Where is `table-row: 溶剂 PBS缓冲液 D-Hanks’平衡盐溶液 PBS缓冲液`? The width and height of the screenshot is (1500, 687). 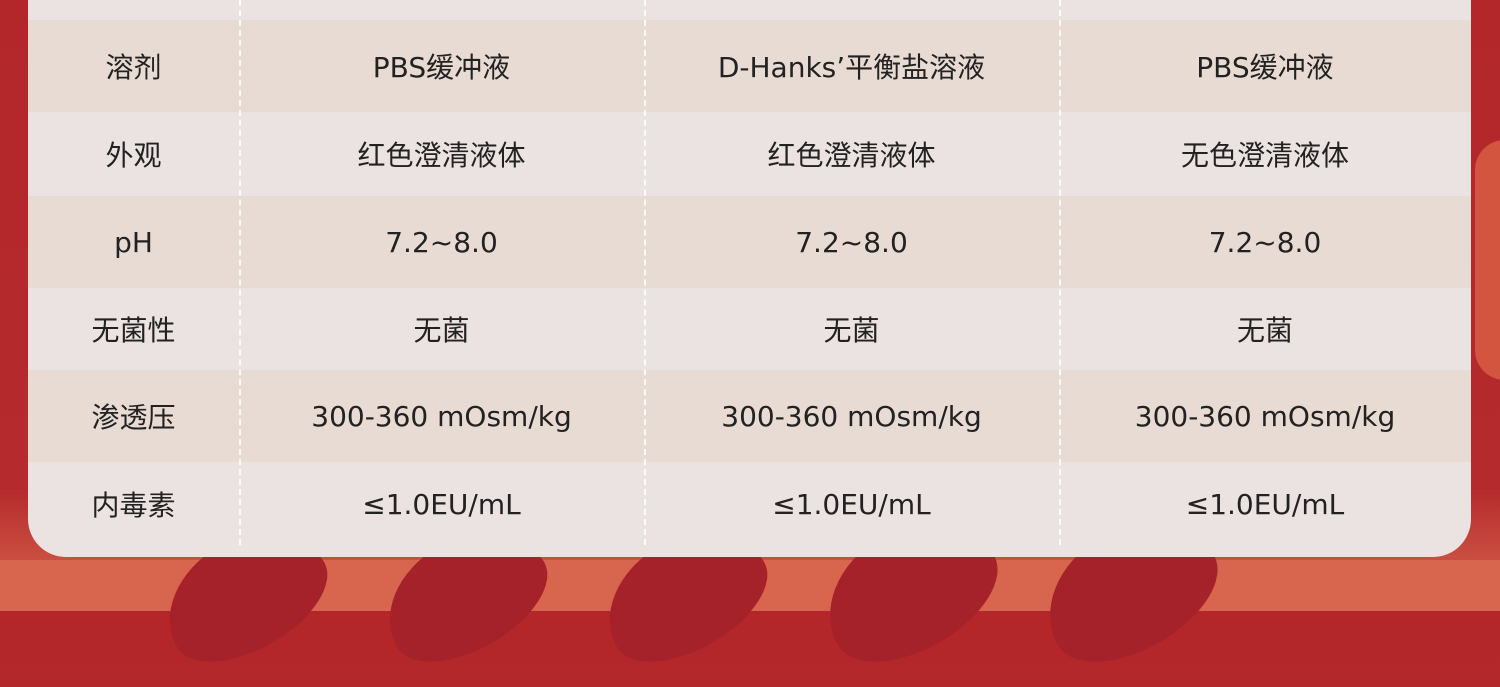 table-row: 溶剂 PBS缓冲液 D-Hanks’平衡盐溶液 PBS缓冲液 is located at coordinates (749, 66).